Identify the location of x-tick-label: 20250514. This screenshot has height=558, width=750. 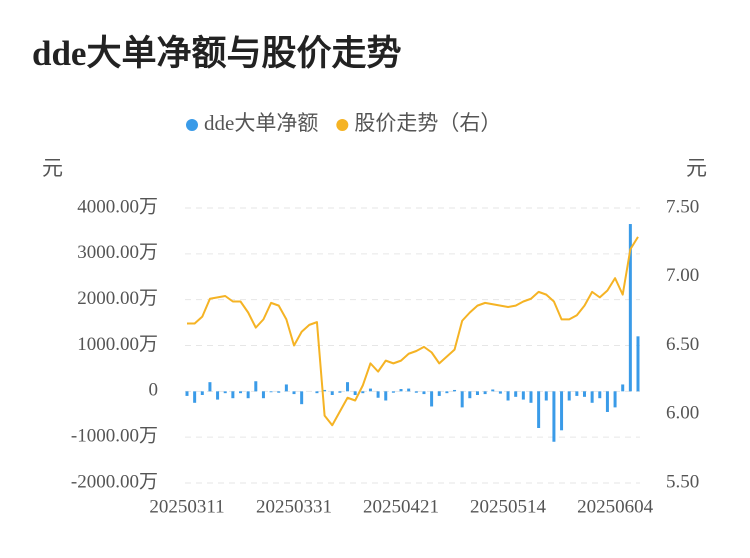
(508, 506).